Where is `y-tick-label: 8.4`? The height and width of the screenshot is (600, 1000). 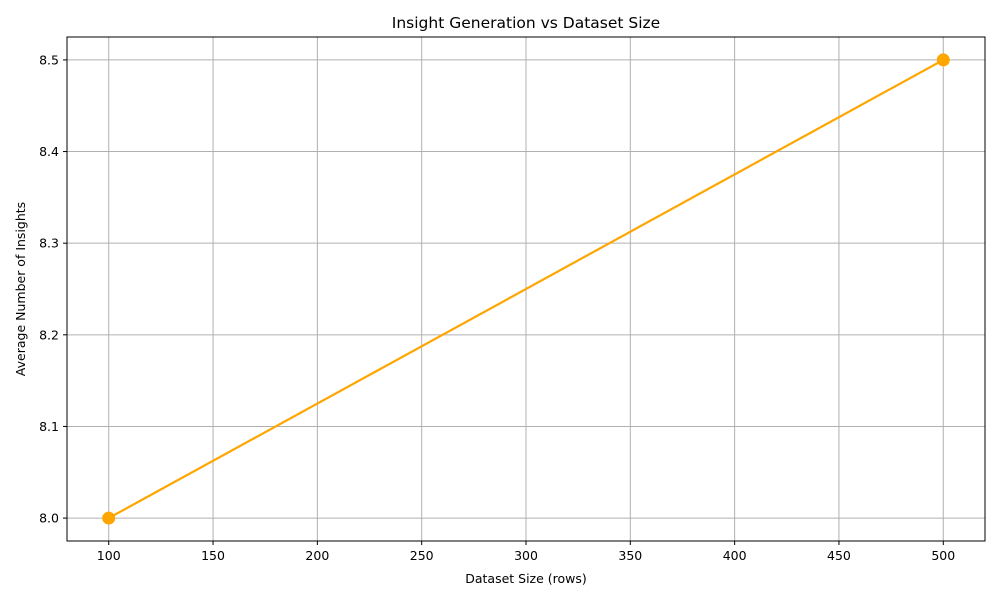
y-tick-label: 8.4 is located at coordinates (49, 151).